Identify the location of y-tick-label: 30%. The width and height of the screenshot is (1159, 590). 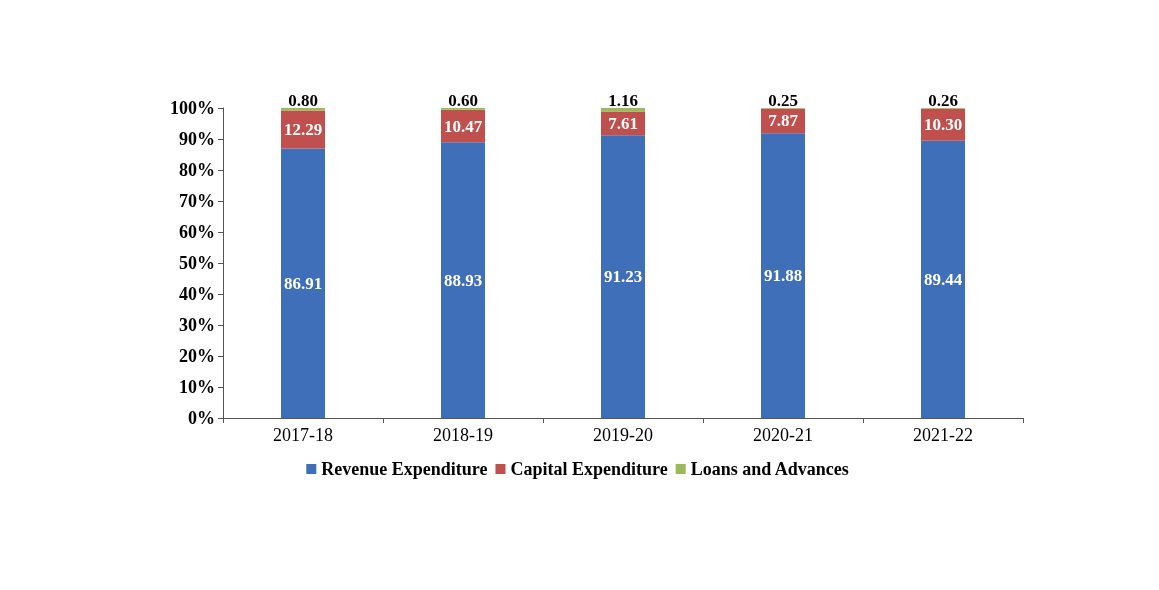
(197, 325).